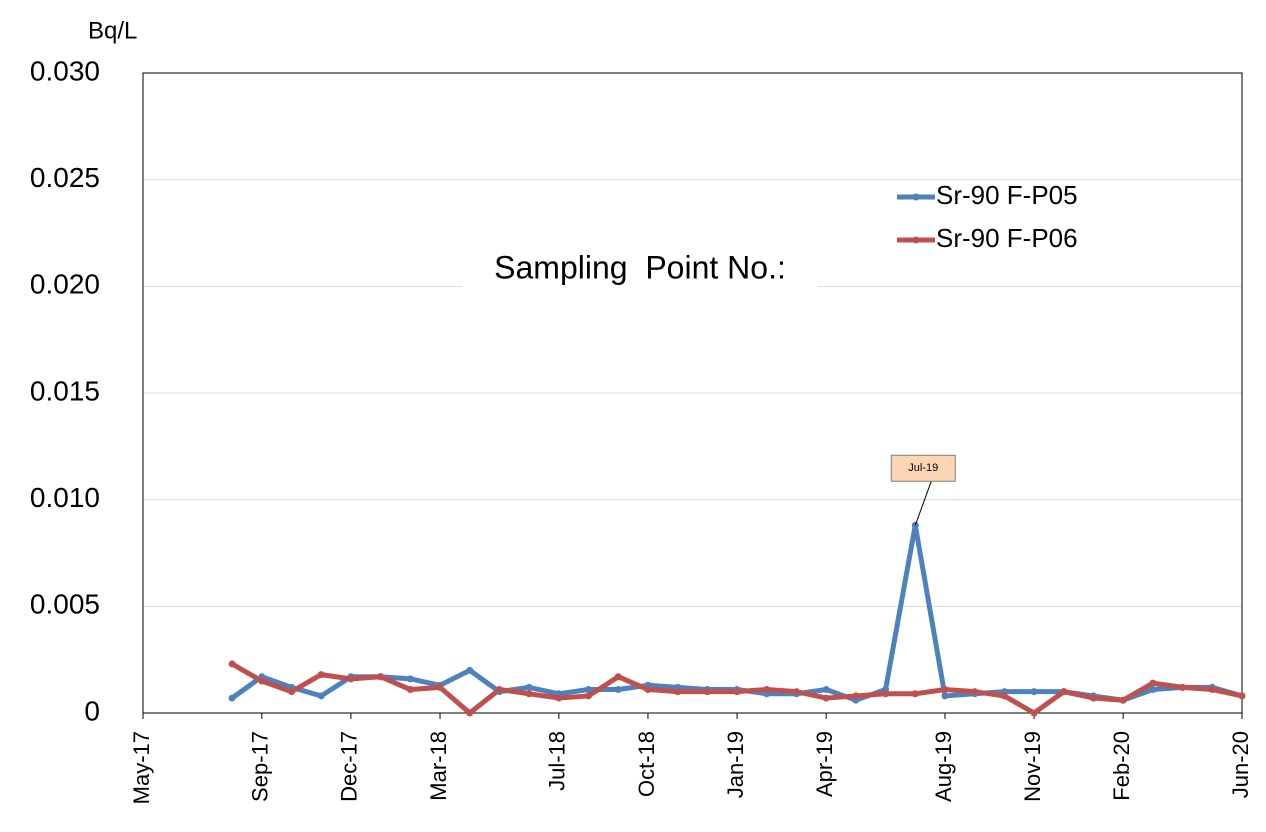 Image resolution: width=1266 pixels, height=832 pixels. Describe the element at coordinates (1240, 764) in the screenshot. I see `x-tick-label: Jun-20` at that location.